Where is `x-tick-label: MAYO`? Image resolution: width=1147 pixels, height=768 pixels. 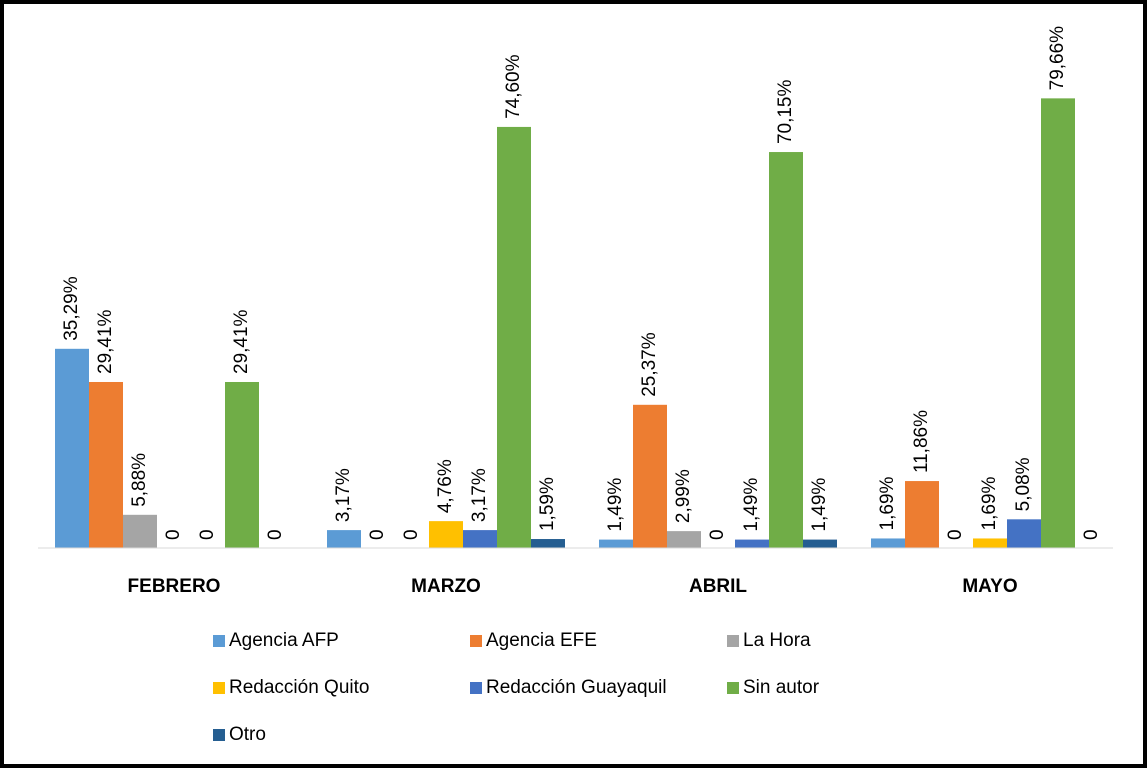 x-tick-label: MAYO is located at coordinates (989, 586).